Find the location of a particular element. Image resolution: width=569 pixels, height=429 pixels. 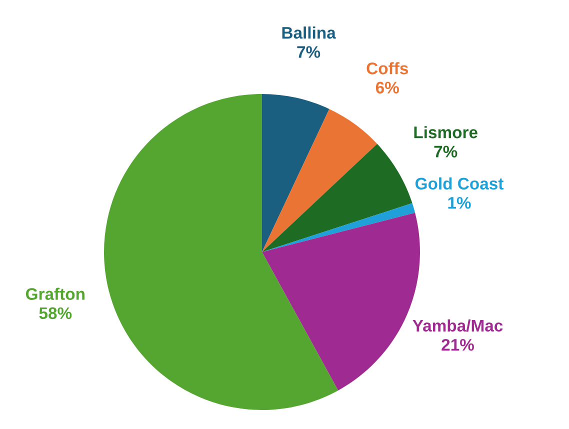

data-label: 1% is located at coordinates (459, 202).